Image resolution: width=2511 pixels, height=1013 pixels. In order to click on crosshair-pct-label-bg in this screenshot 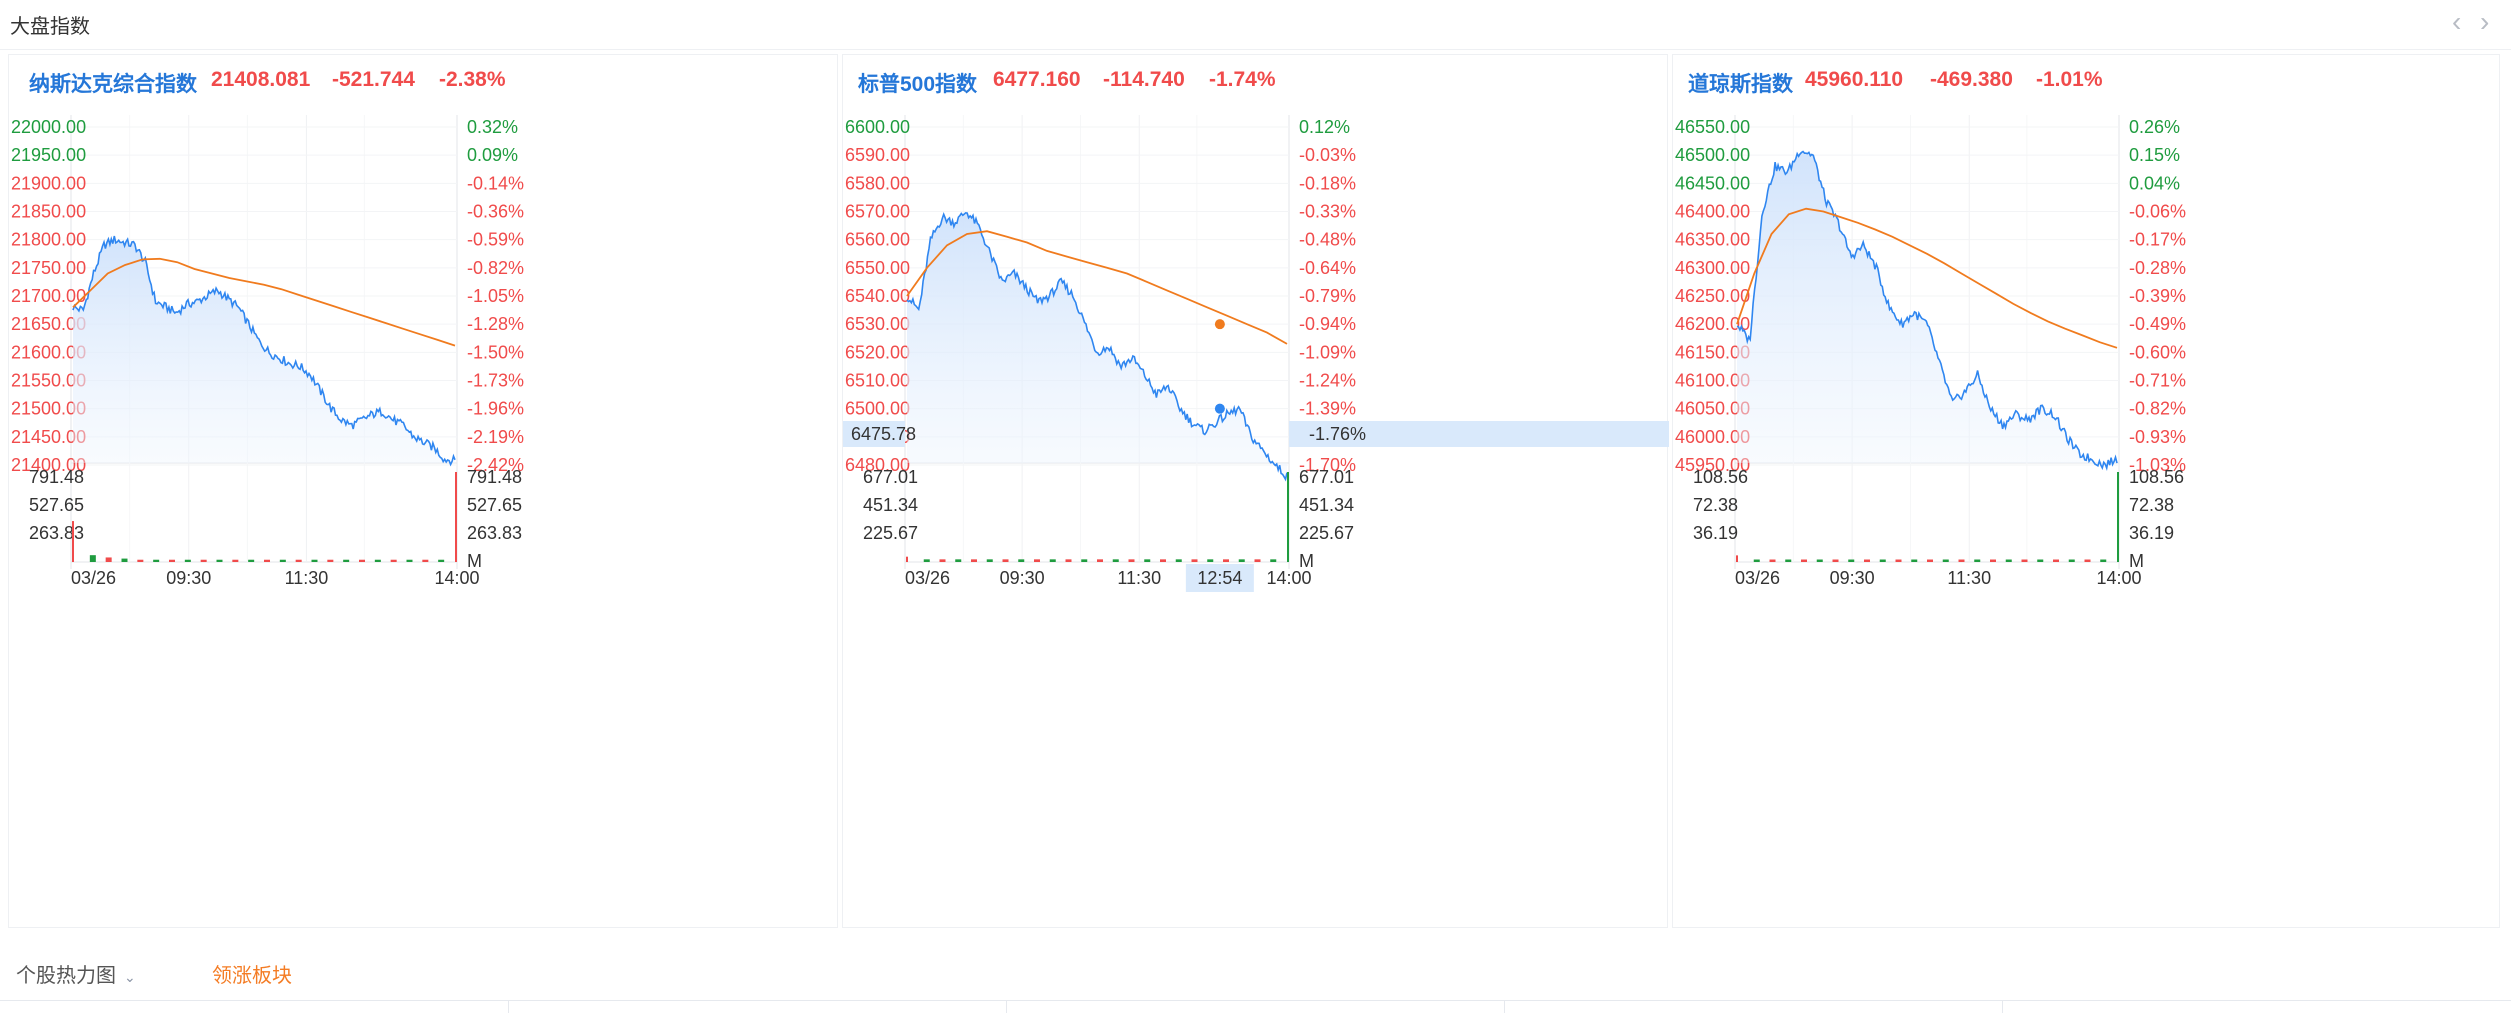, I will do `click(1479, 434)`.